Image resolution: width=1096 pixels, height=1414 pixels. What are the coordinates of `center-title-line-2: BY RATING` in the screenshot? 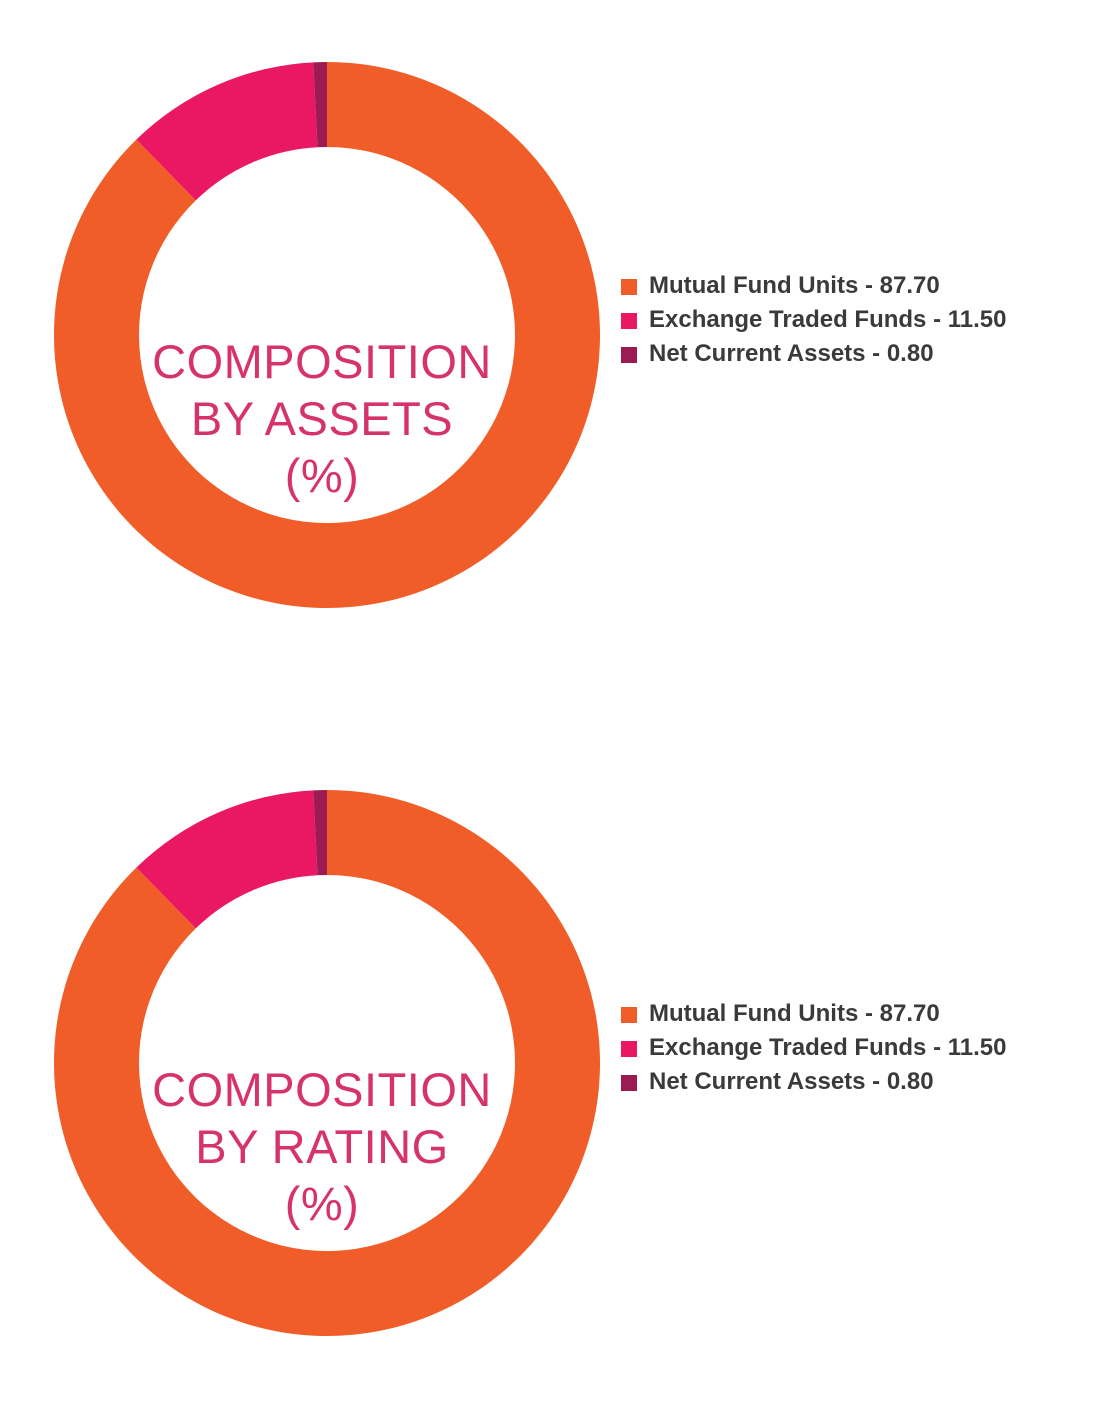 It's located at (322, 1146).